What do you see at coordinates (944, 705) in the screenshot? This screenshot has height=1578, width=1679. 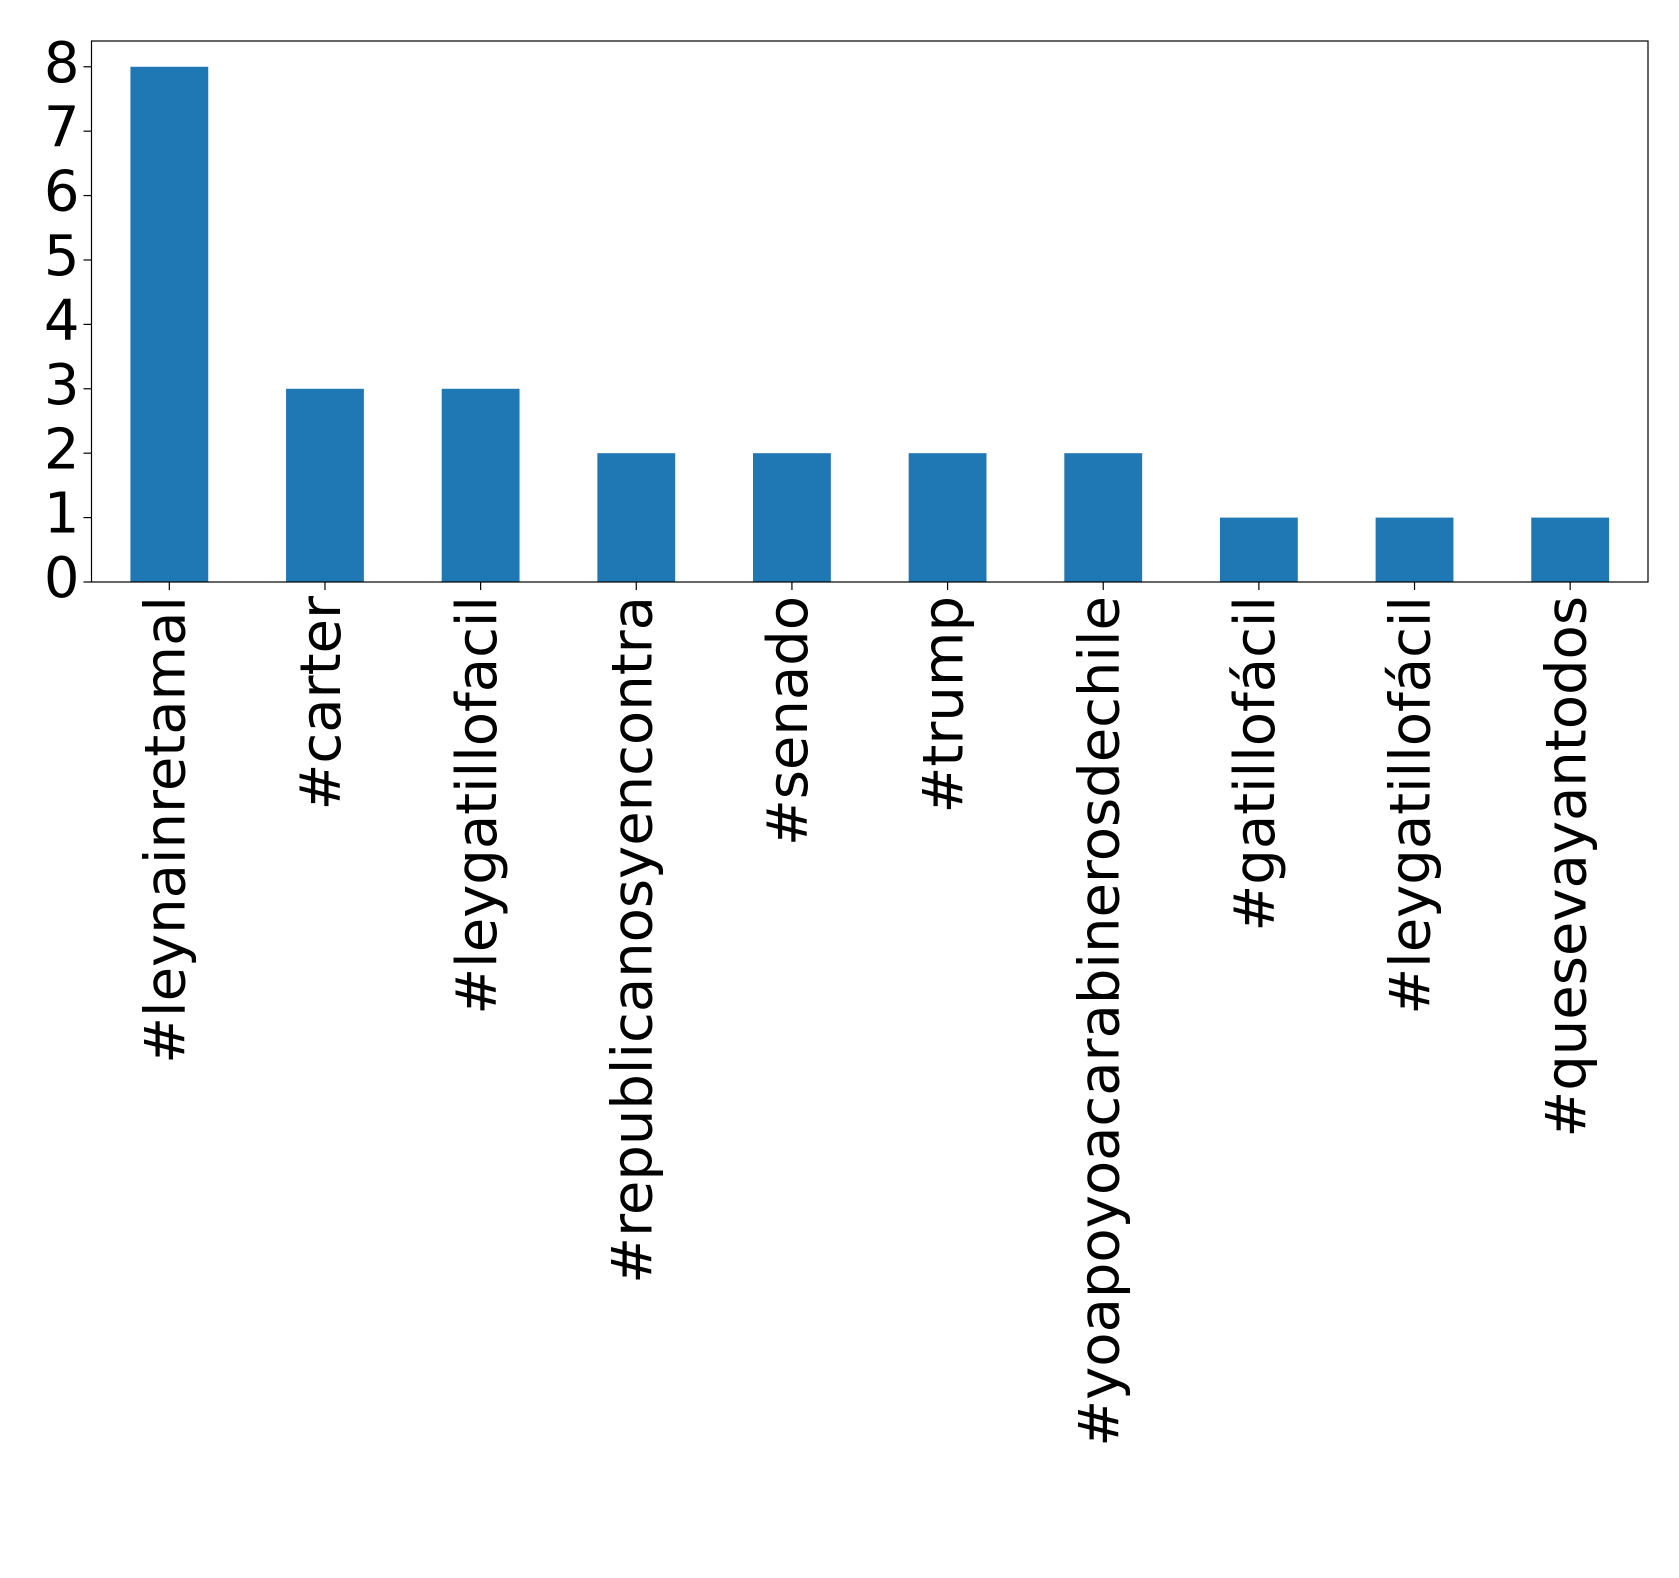 I see `x-tick-label: #trump` at bounding box center [944, 705].